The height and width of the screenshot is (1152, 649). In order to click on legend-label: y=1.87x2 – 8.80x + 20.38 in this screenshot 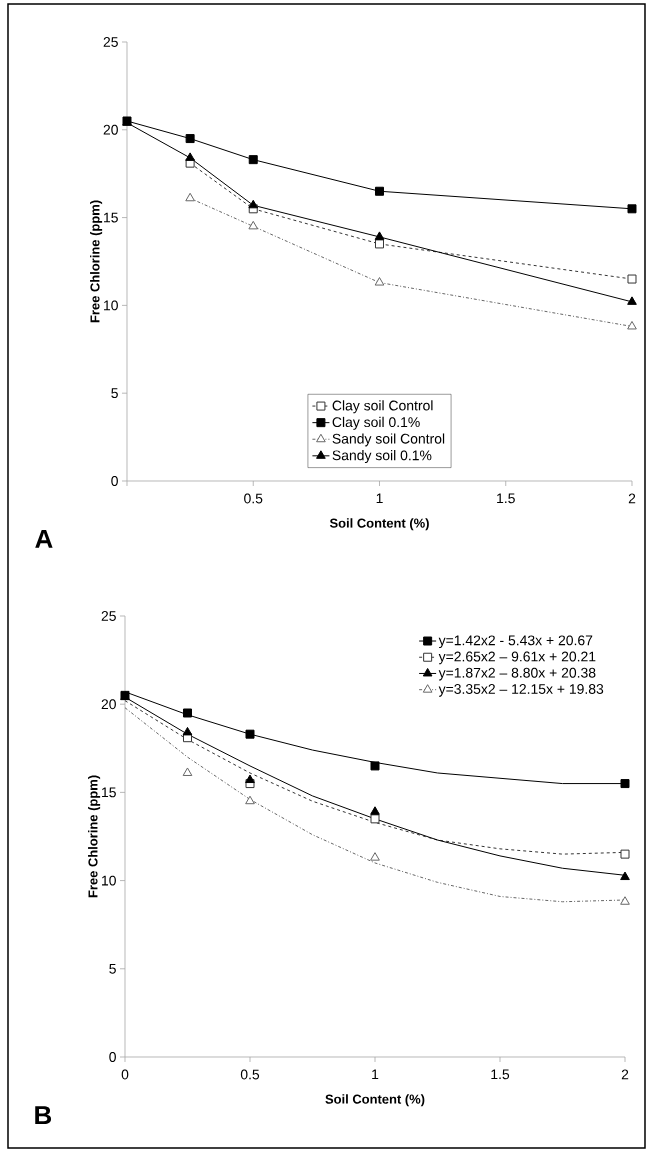, I will do `click(517, 674)`.